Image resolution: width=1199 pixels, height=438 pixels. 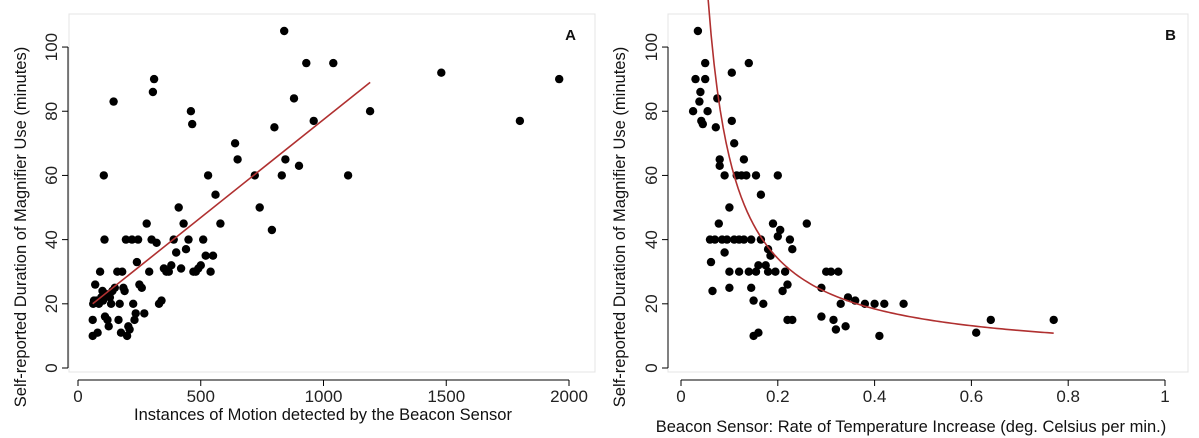 What do you see at coordinates (972, 396) in the screenshot?
I see `x-tick-label: 0.6` at bounding box center [972, 396].